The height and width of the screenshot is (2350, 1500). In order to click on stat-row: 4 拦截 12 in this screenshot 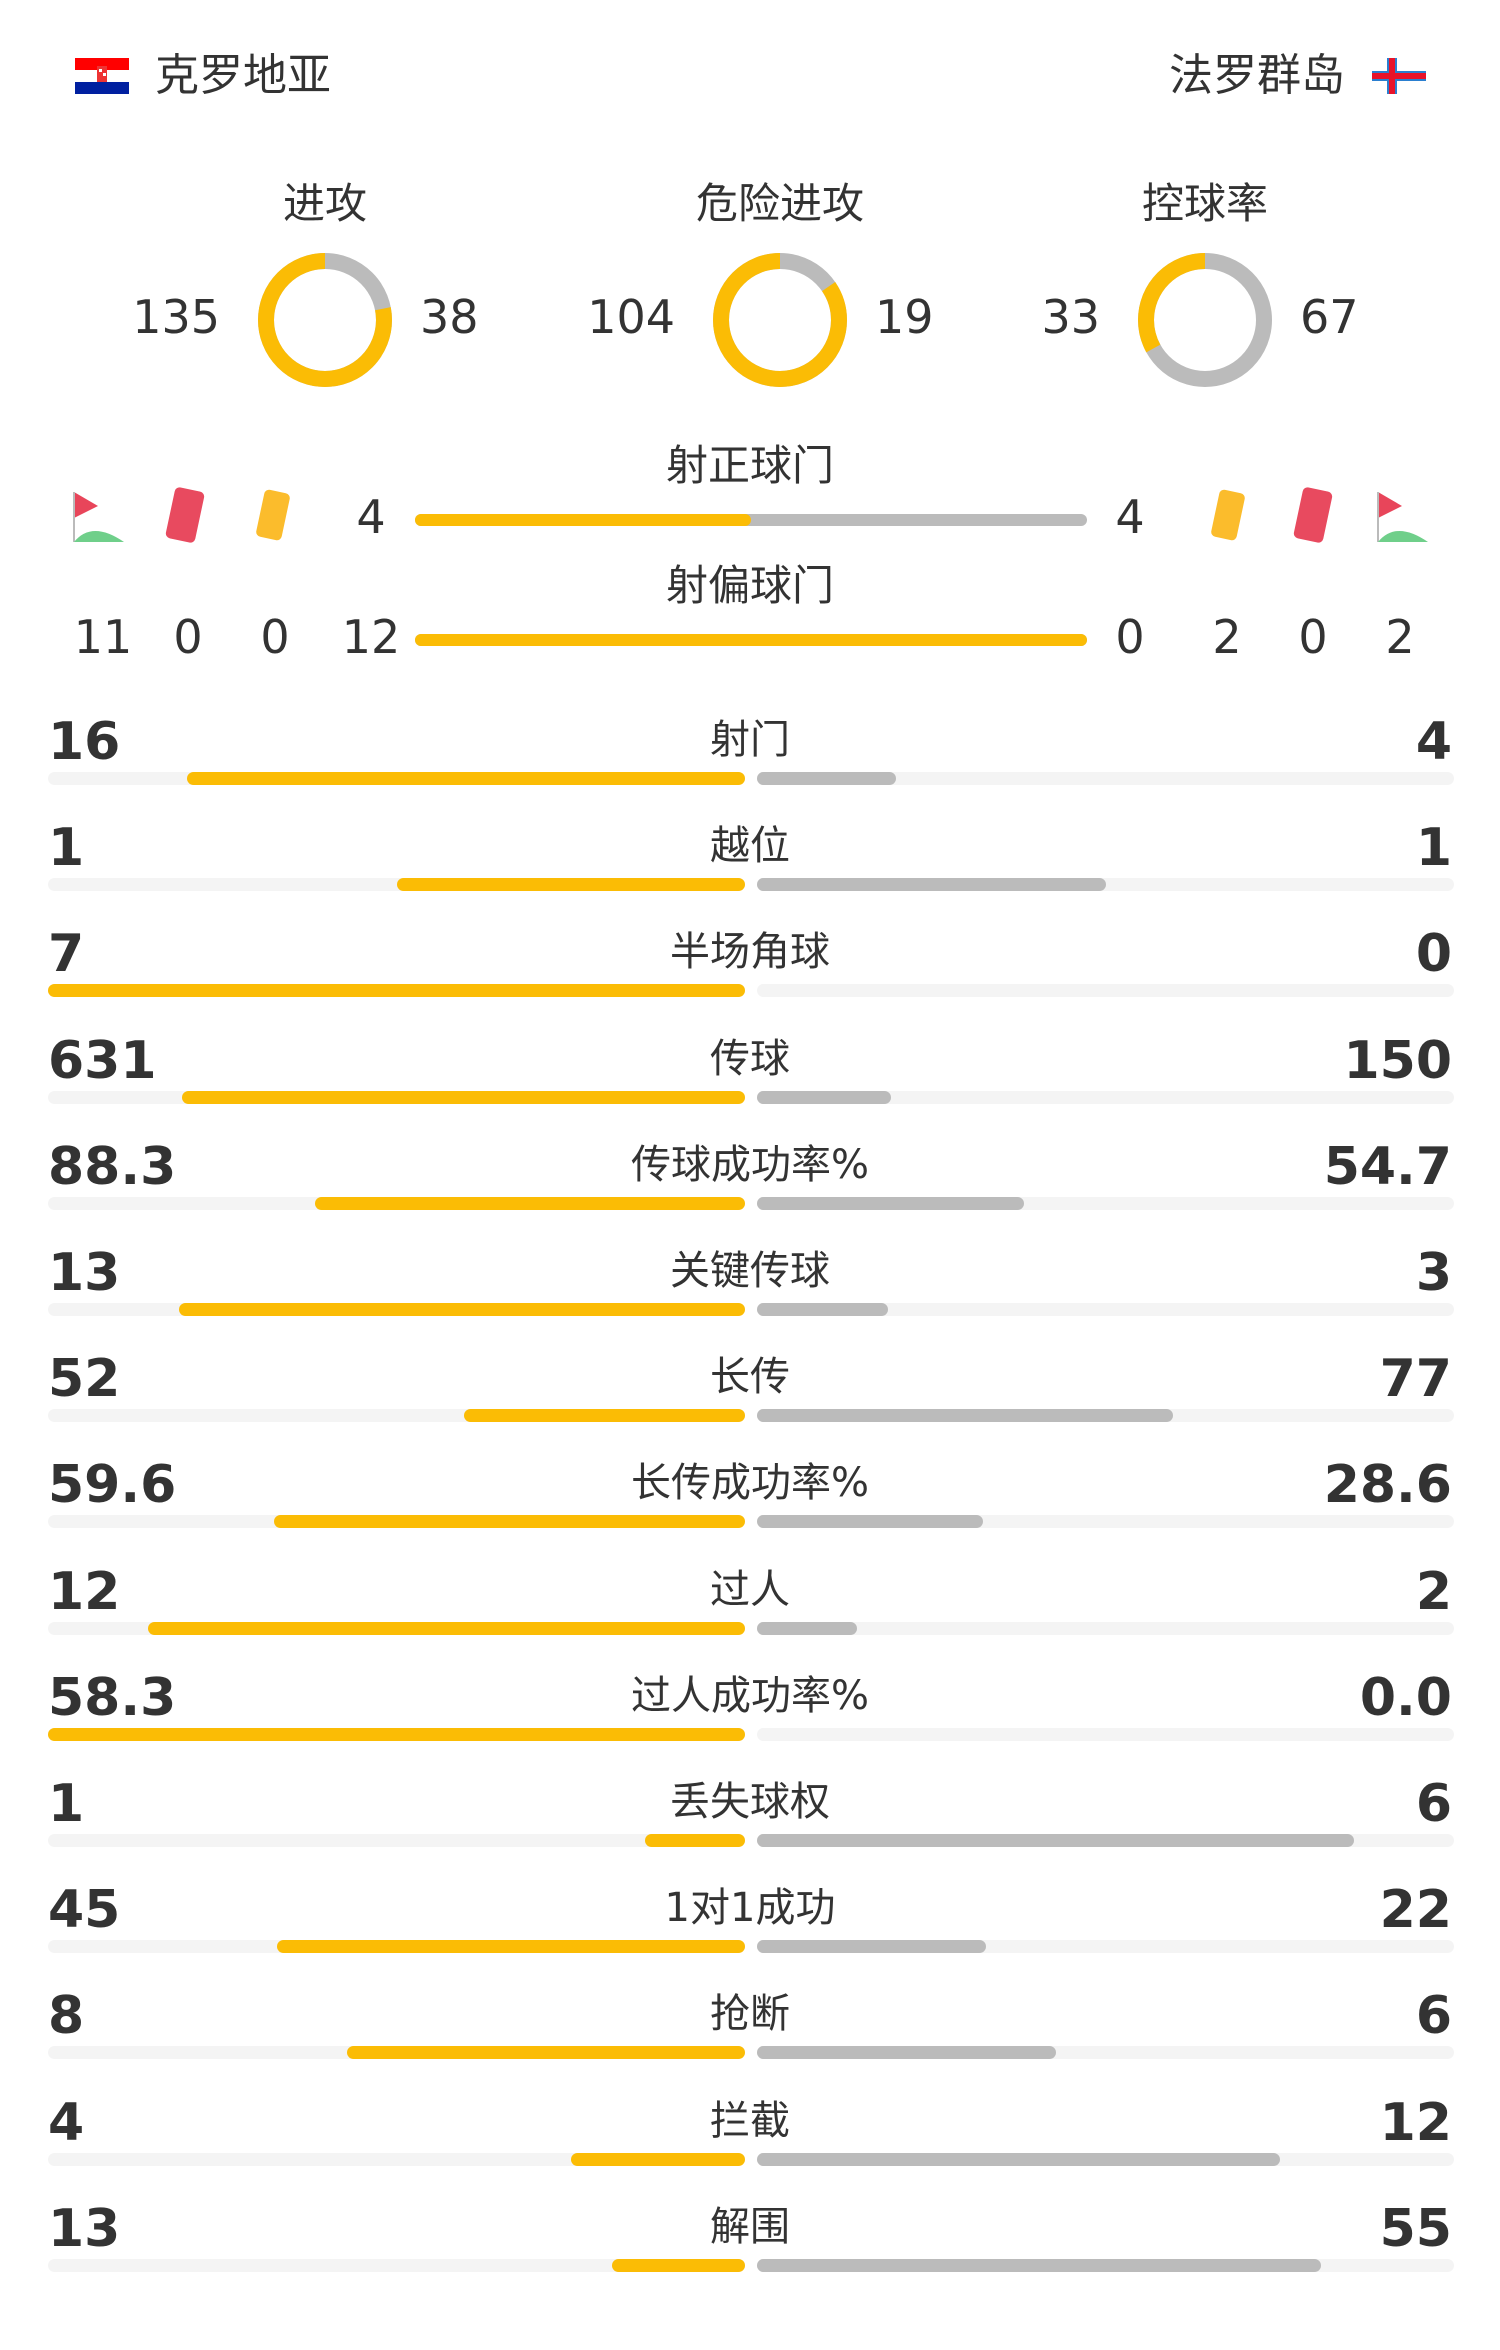, I will do `click(750, 2133)`.